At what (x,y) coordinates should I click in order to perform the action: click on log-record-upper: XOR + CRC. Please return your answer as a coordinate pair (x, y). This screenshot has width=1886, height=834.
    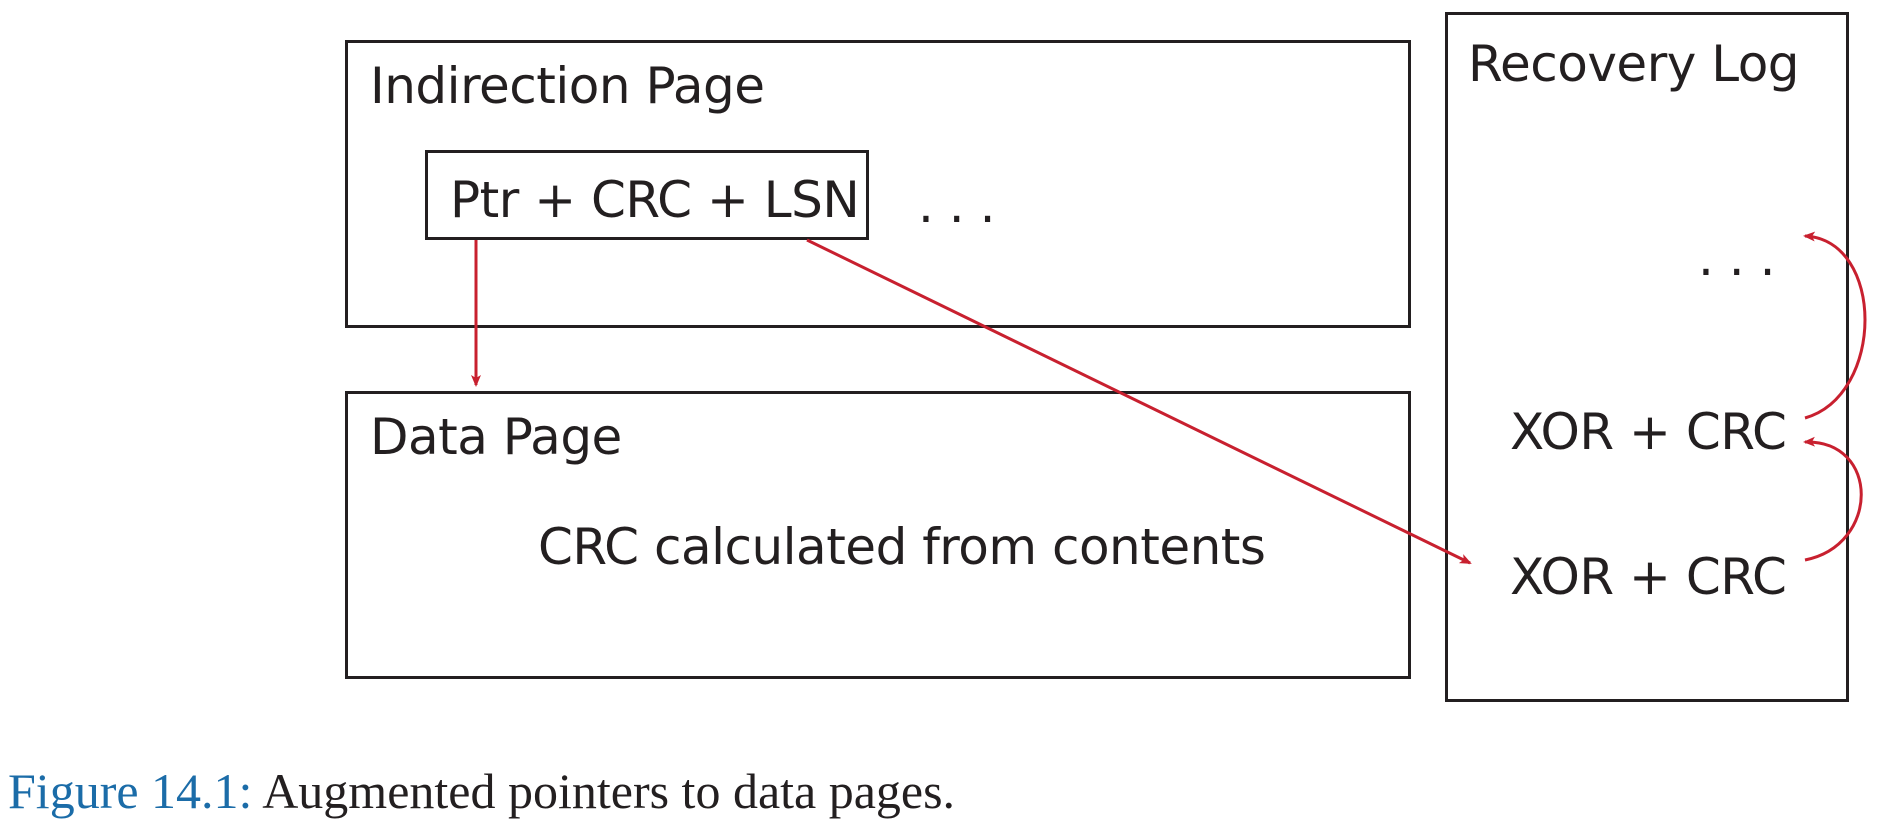
    Looking at the image, I should click on (1648, 432).